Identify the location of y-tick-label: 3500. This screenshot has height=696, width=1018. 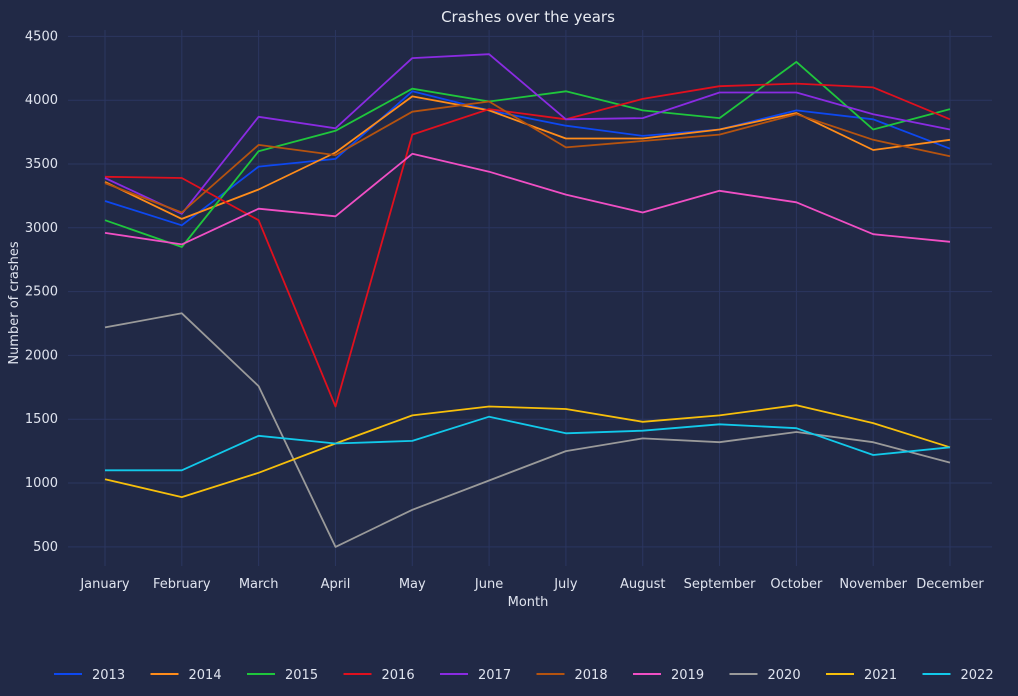
(41, 164).